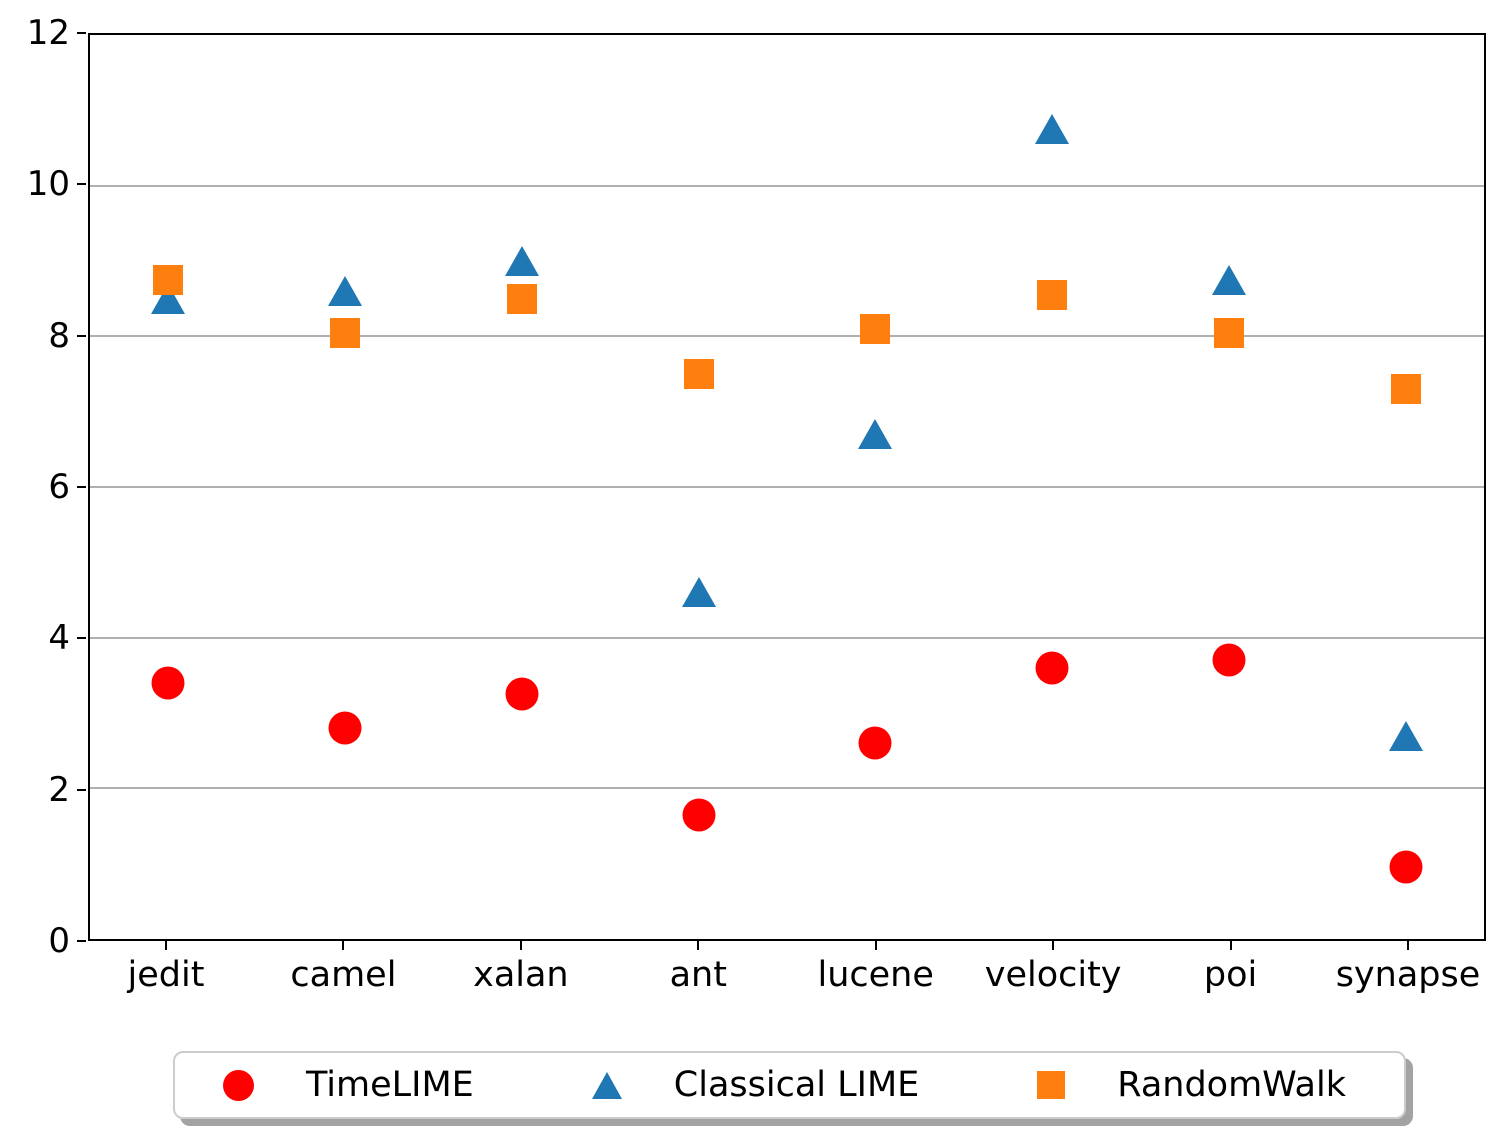  What do you see at coordinates (1406, 867) in the screenshot?
I see `data-point-timelime-synapse` at bounding box center [1406, 867].